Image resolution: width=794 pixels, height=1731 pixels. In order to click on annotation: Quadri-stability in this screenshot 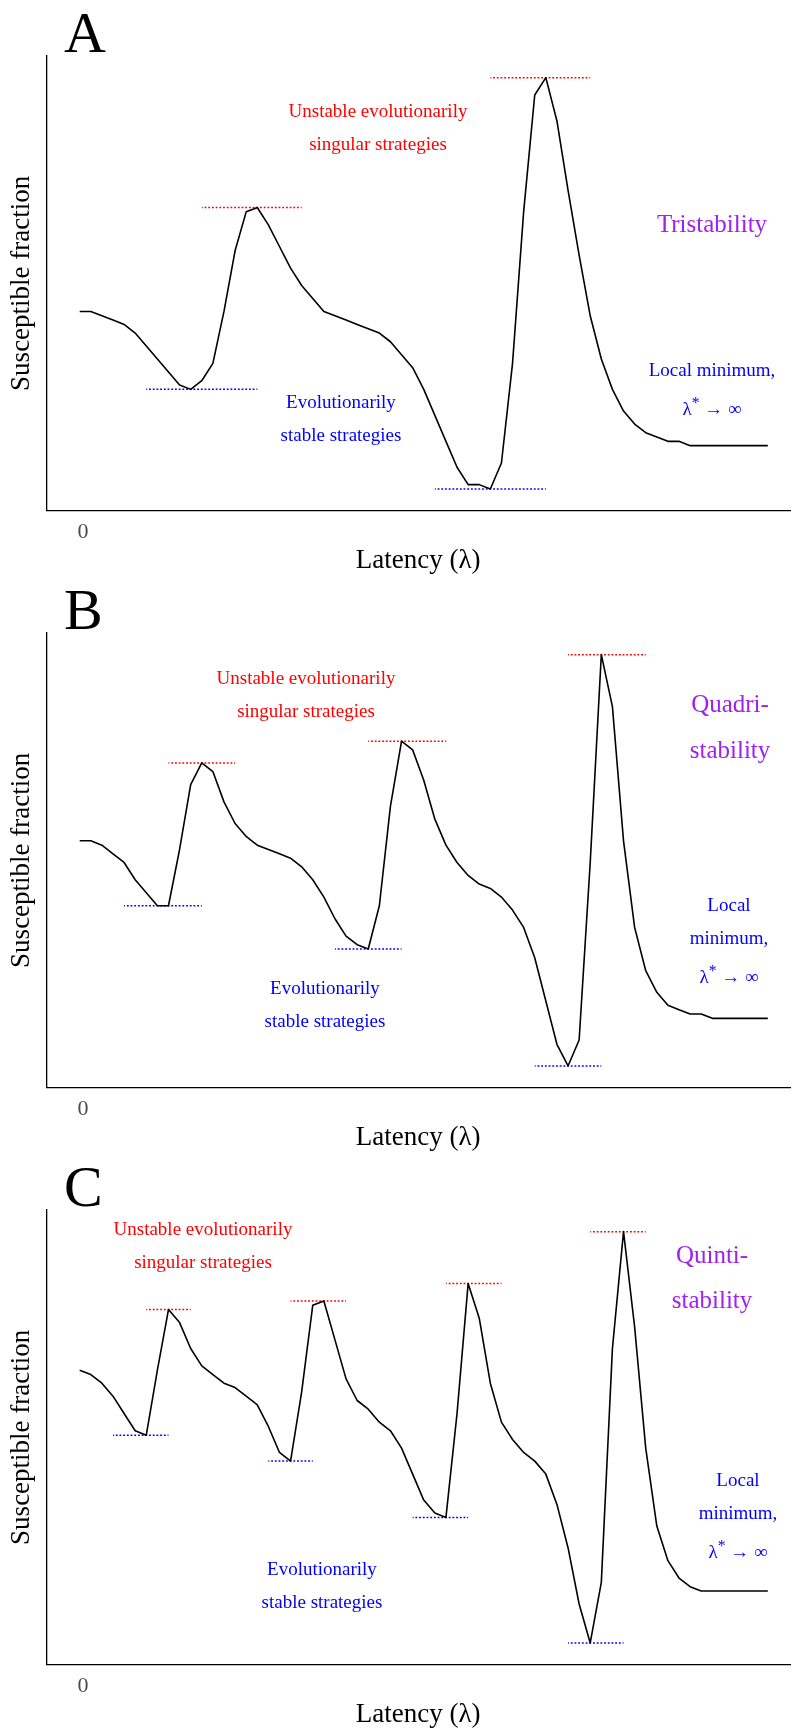, I will do `click(730, 727)`.